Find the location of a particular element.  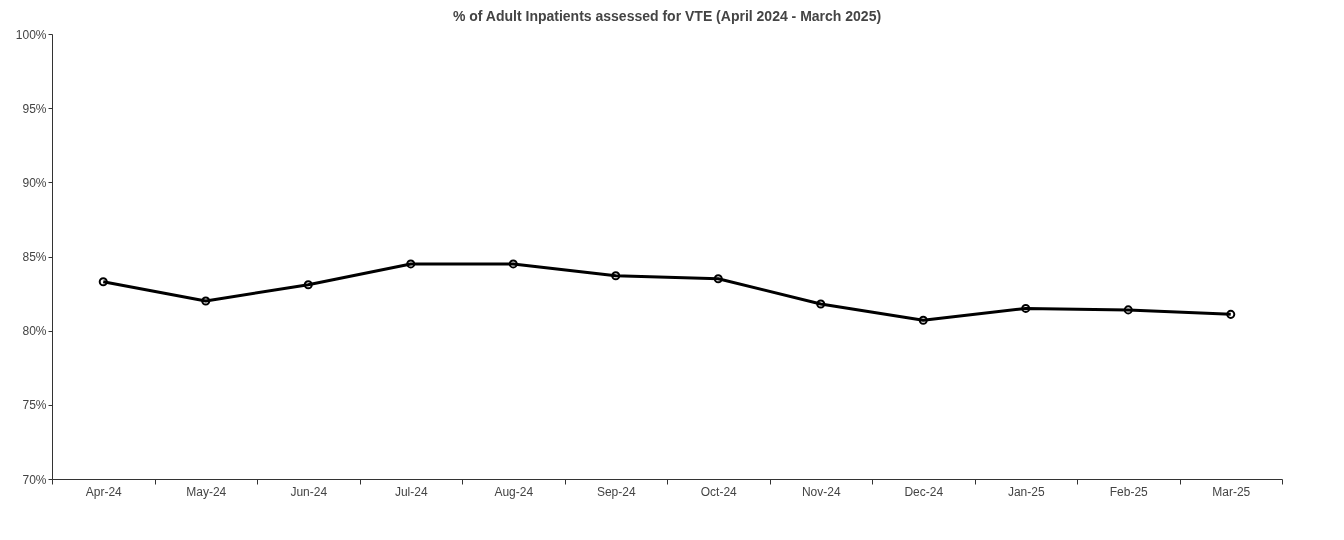

x-tick-label: Dec-24 is located at coordinates (924, 491).